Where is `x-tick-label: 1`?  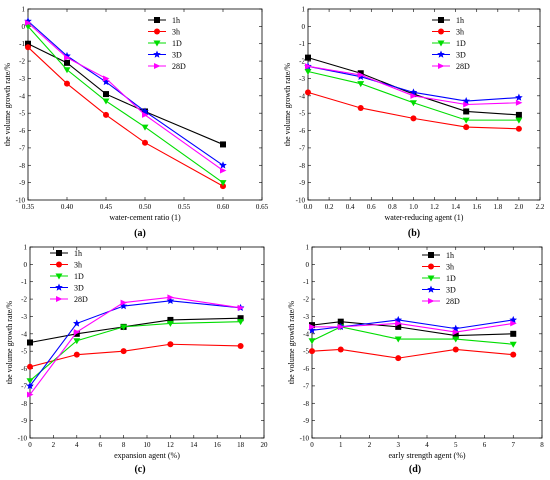 x-tick-label: 1 is located at coordinates (341, 445).